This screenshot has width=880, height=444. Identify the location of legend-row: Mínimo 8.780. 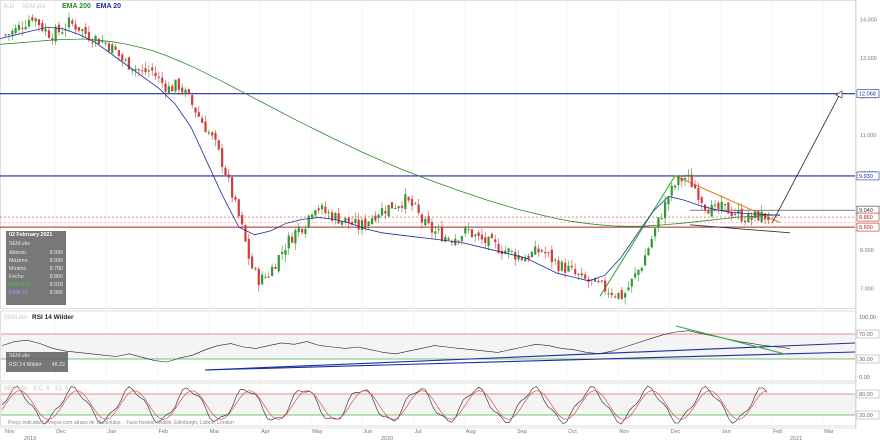
(36, 269).